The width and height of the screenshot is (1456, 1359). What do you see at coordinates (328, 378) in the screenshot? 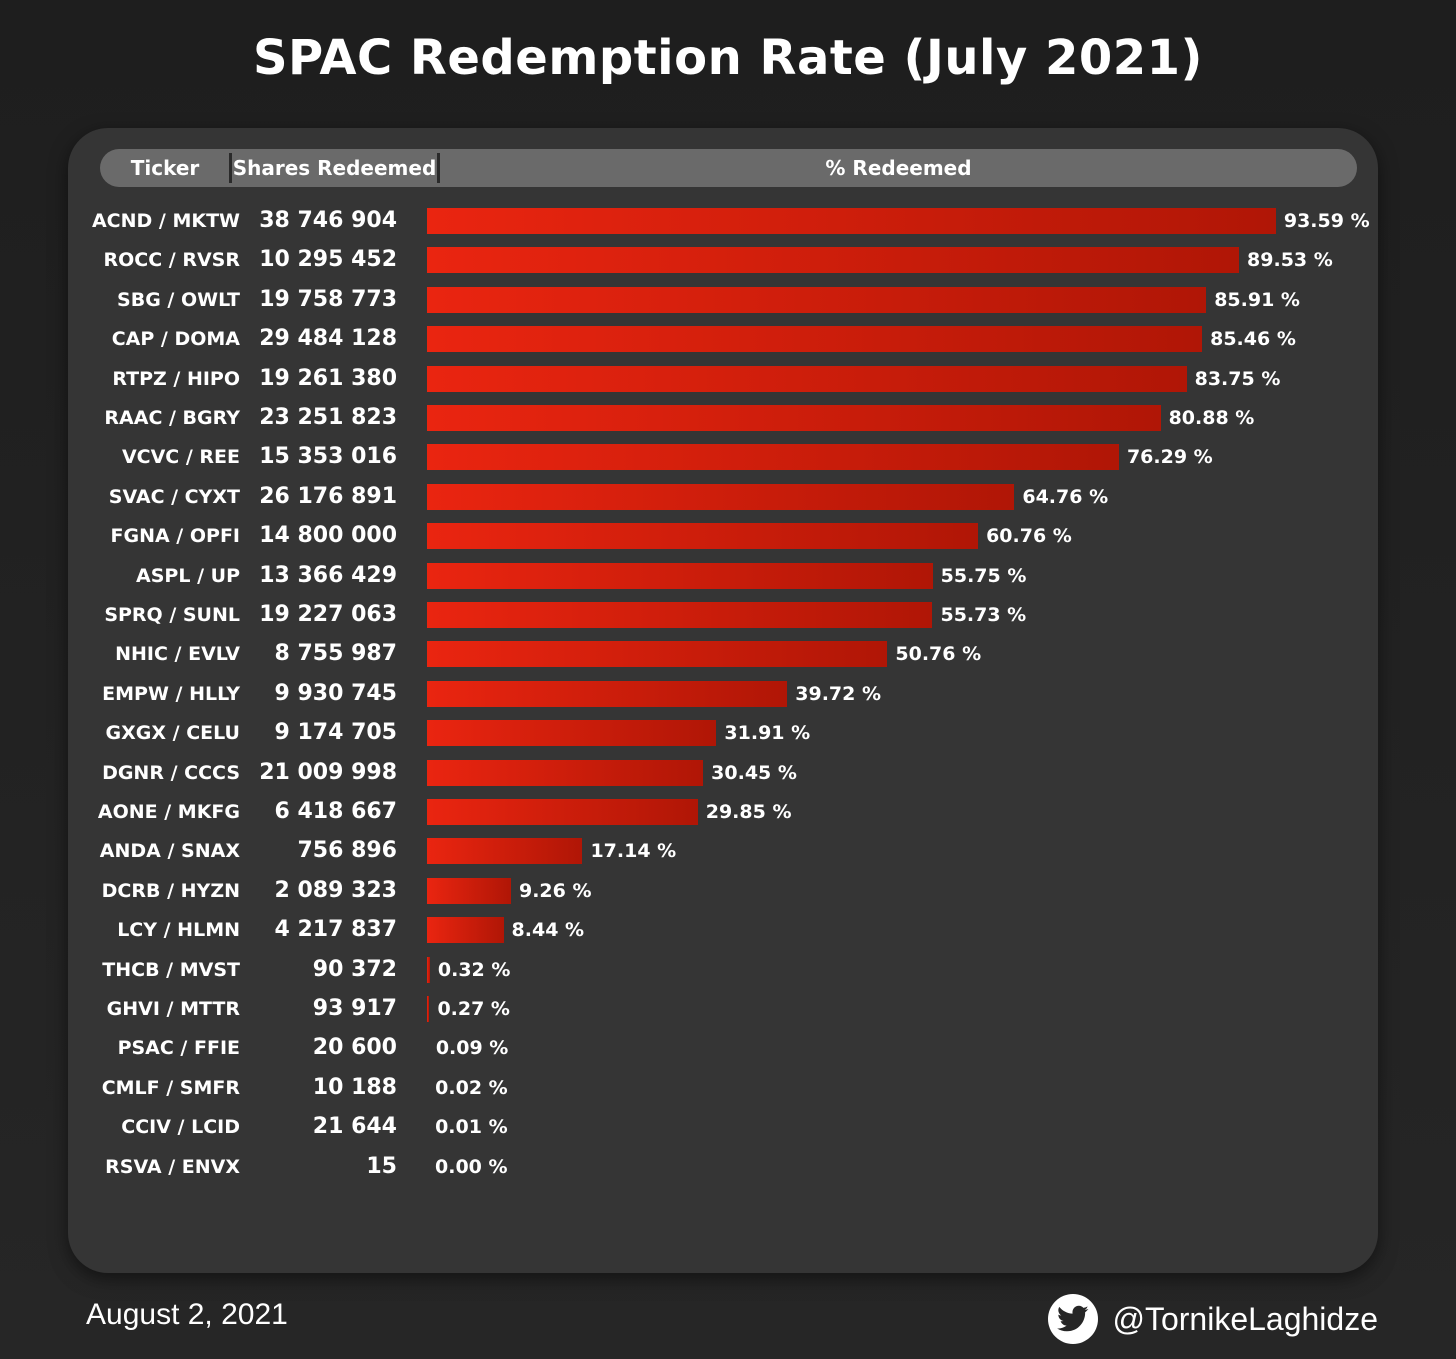
I see `shares-value: 19 261 380` at bounding box center [328, 378].